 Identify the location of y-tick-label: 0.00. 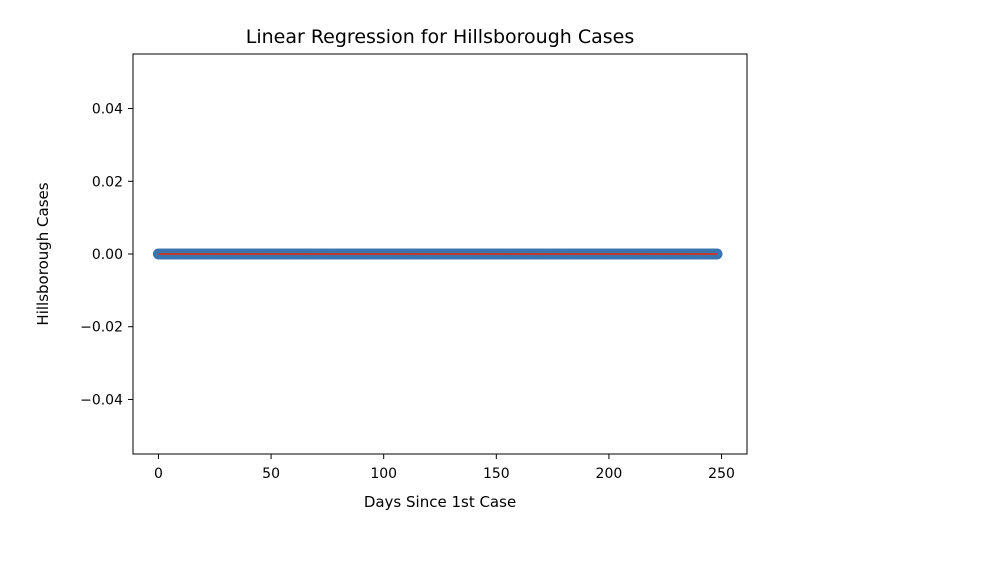
(107, 255).